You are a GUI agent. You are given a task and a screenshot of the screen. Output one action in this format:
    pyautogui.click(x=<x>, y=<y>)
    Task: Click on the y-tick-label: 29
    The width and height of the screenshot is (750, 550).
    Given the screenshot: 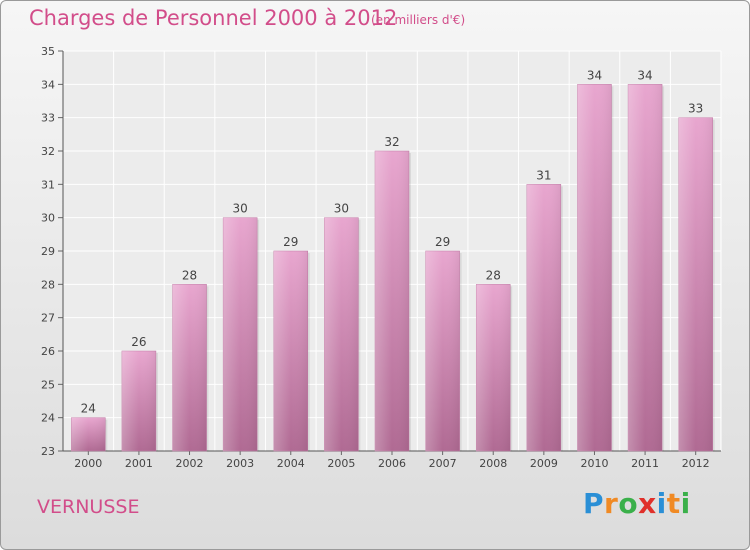 What is the action you would take?
    pyautogui.click(x=48, y=251)
    